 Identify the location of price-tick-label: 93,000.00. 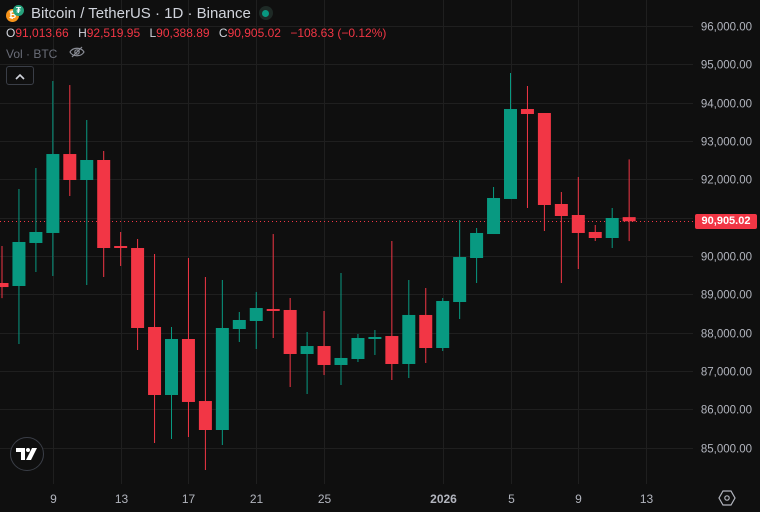
(726, 143).